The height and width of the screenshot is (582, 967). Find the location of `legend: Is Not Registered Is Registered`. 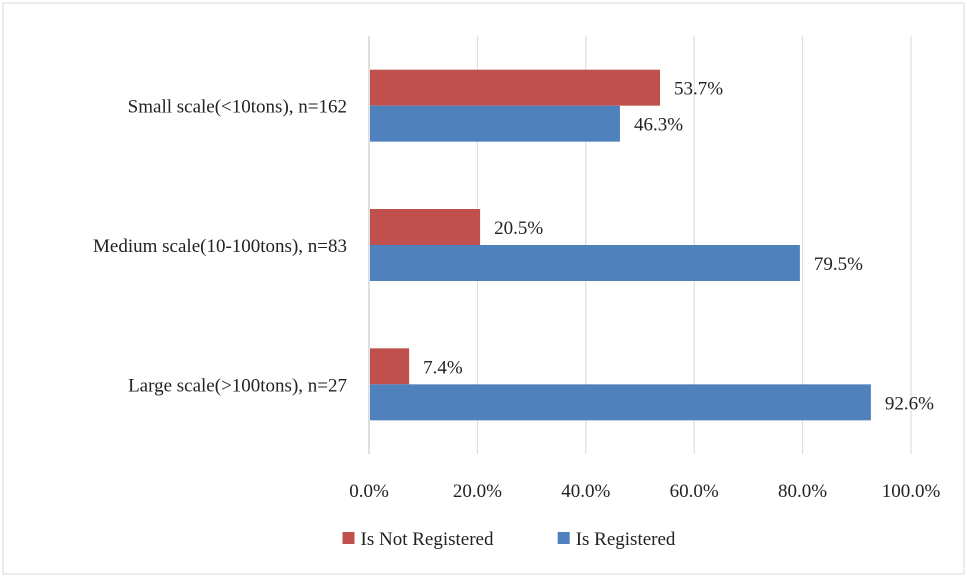

legend: Is Not Registered Is Registered is located at coordinates (509, 539).